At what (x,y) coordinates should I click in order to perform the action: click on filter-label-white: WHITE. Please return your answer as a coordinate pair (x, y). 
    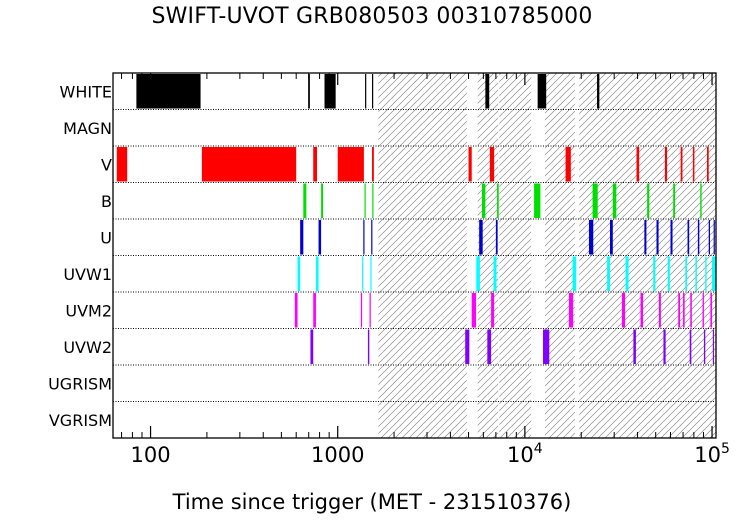
    Looking at the image, I should click on (86, 91).